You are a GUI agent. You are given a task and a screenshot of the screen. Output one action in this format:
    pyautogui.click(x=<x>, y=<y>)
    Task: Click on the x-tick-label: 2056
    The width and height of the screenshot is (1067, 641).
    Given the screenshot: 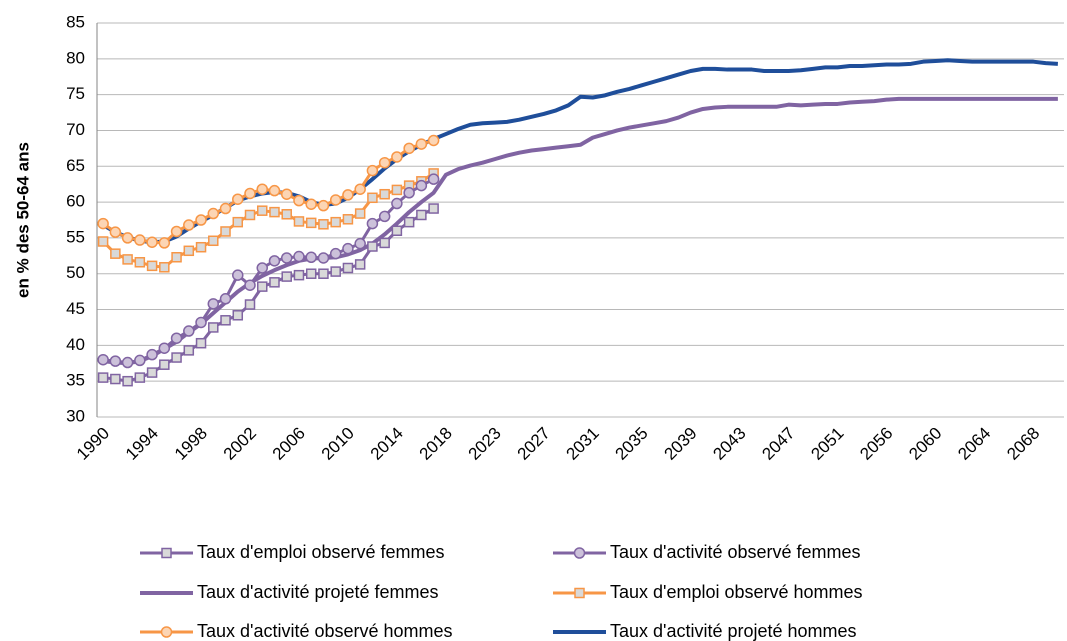 What is the action you would take?
    pyautogui.click(x=876, y=444)
    